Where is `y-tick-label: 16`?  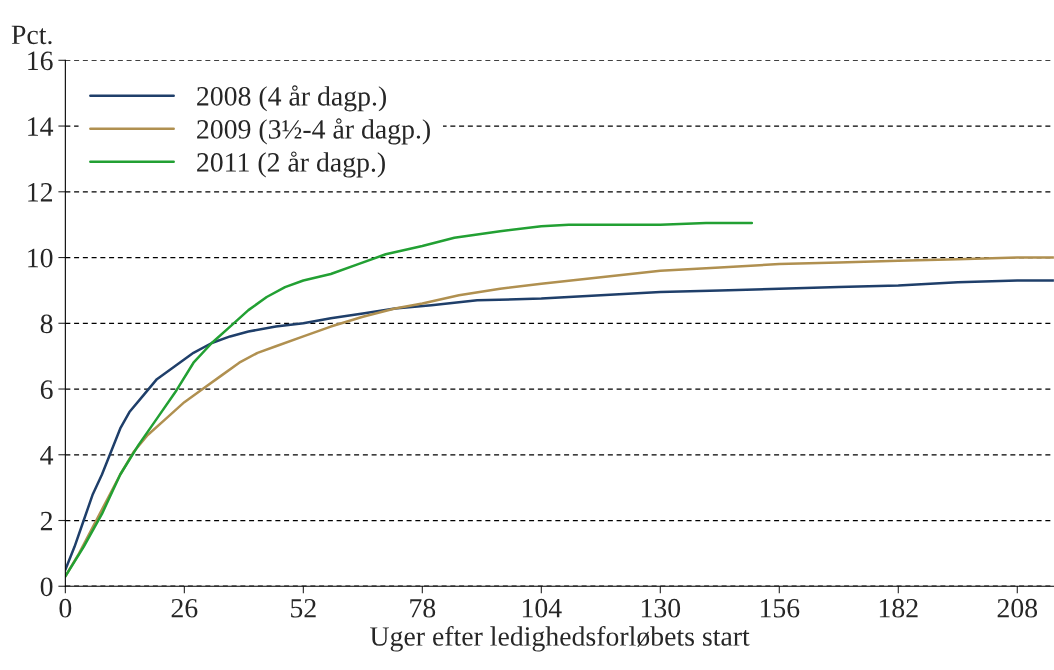
y-tick-label: 16 is located at coordinates (40, 61).